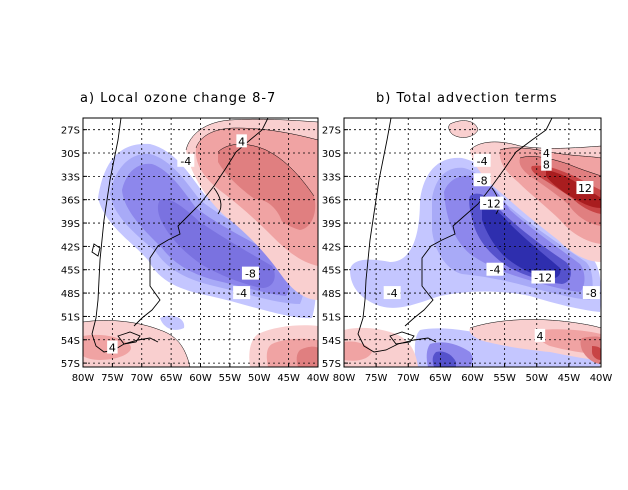  What do you see at coordinates (467, 98) in the screenshot?
I see `panel-b-title: b) Total advection terms` at bounding box center [467, 98].